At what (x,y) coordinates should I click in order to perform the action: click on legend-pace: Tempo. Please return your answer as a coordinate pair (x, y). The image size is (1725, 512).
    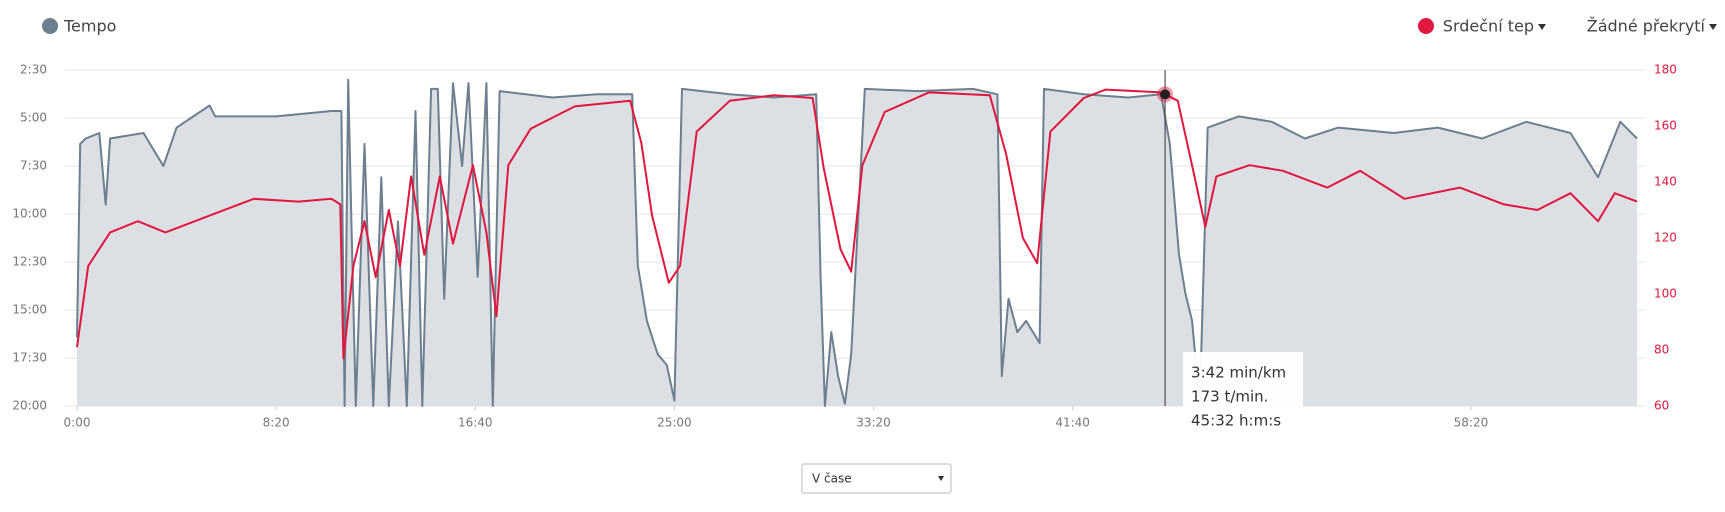
    Looking at the image, I should click on (89, 26).